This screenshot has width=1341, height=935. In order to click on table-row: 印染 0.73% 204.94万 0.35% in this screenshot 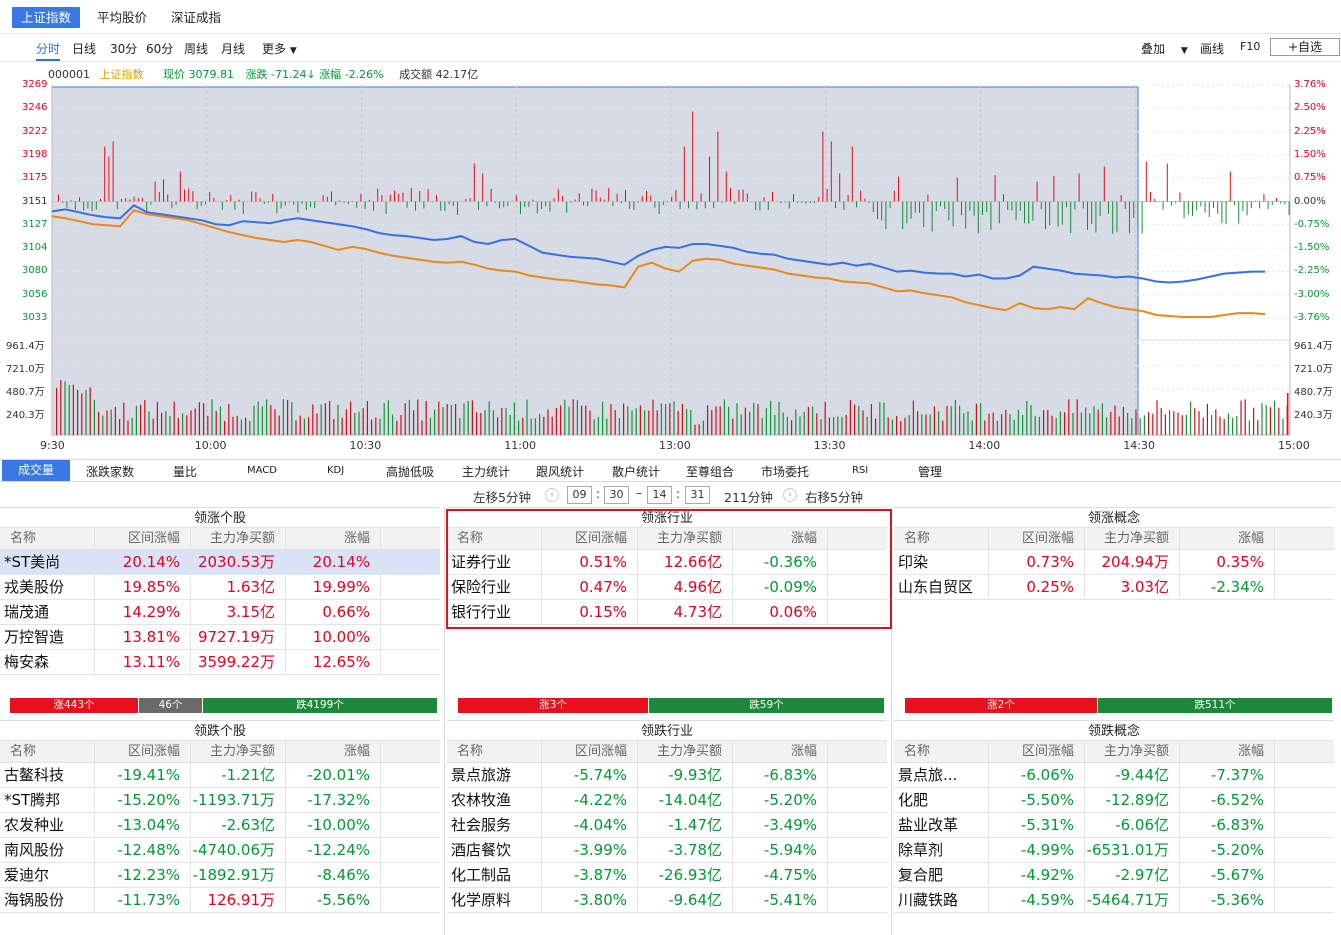, I will do `click(1114, 562)`.